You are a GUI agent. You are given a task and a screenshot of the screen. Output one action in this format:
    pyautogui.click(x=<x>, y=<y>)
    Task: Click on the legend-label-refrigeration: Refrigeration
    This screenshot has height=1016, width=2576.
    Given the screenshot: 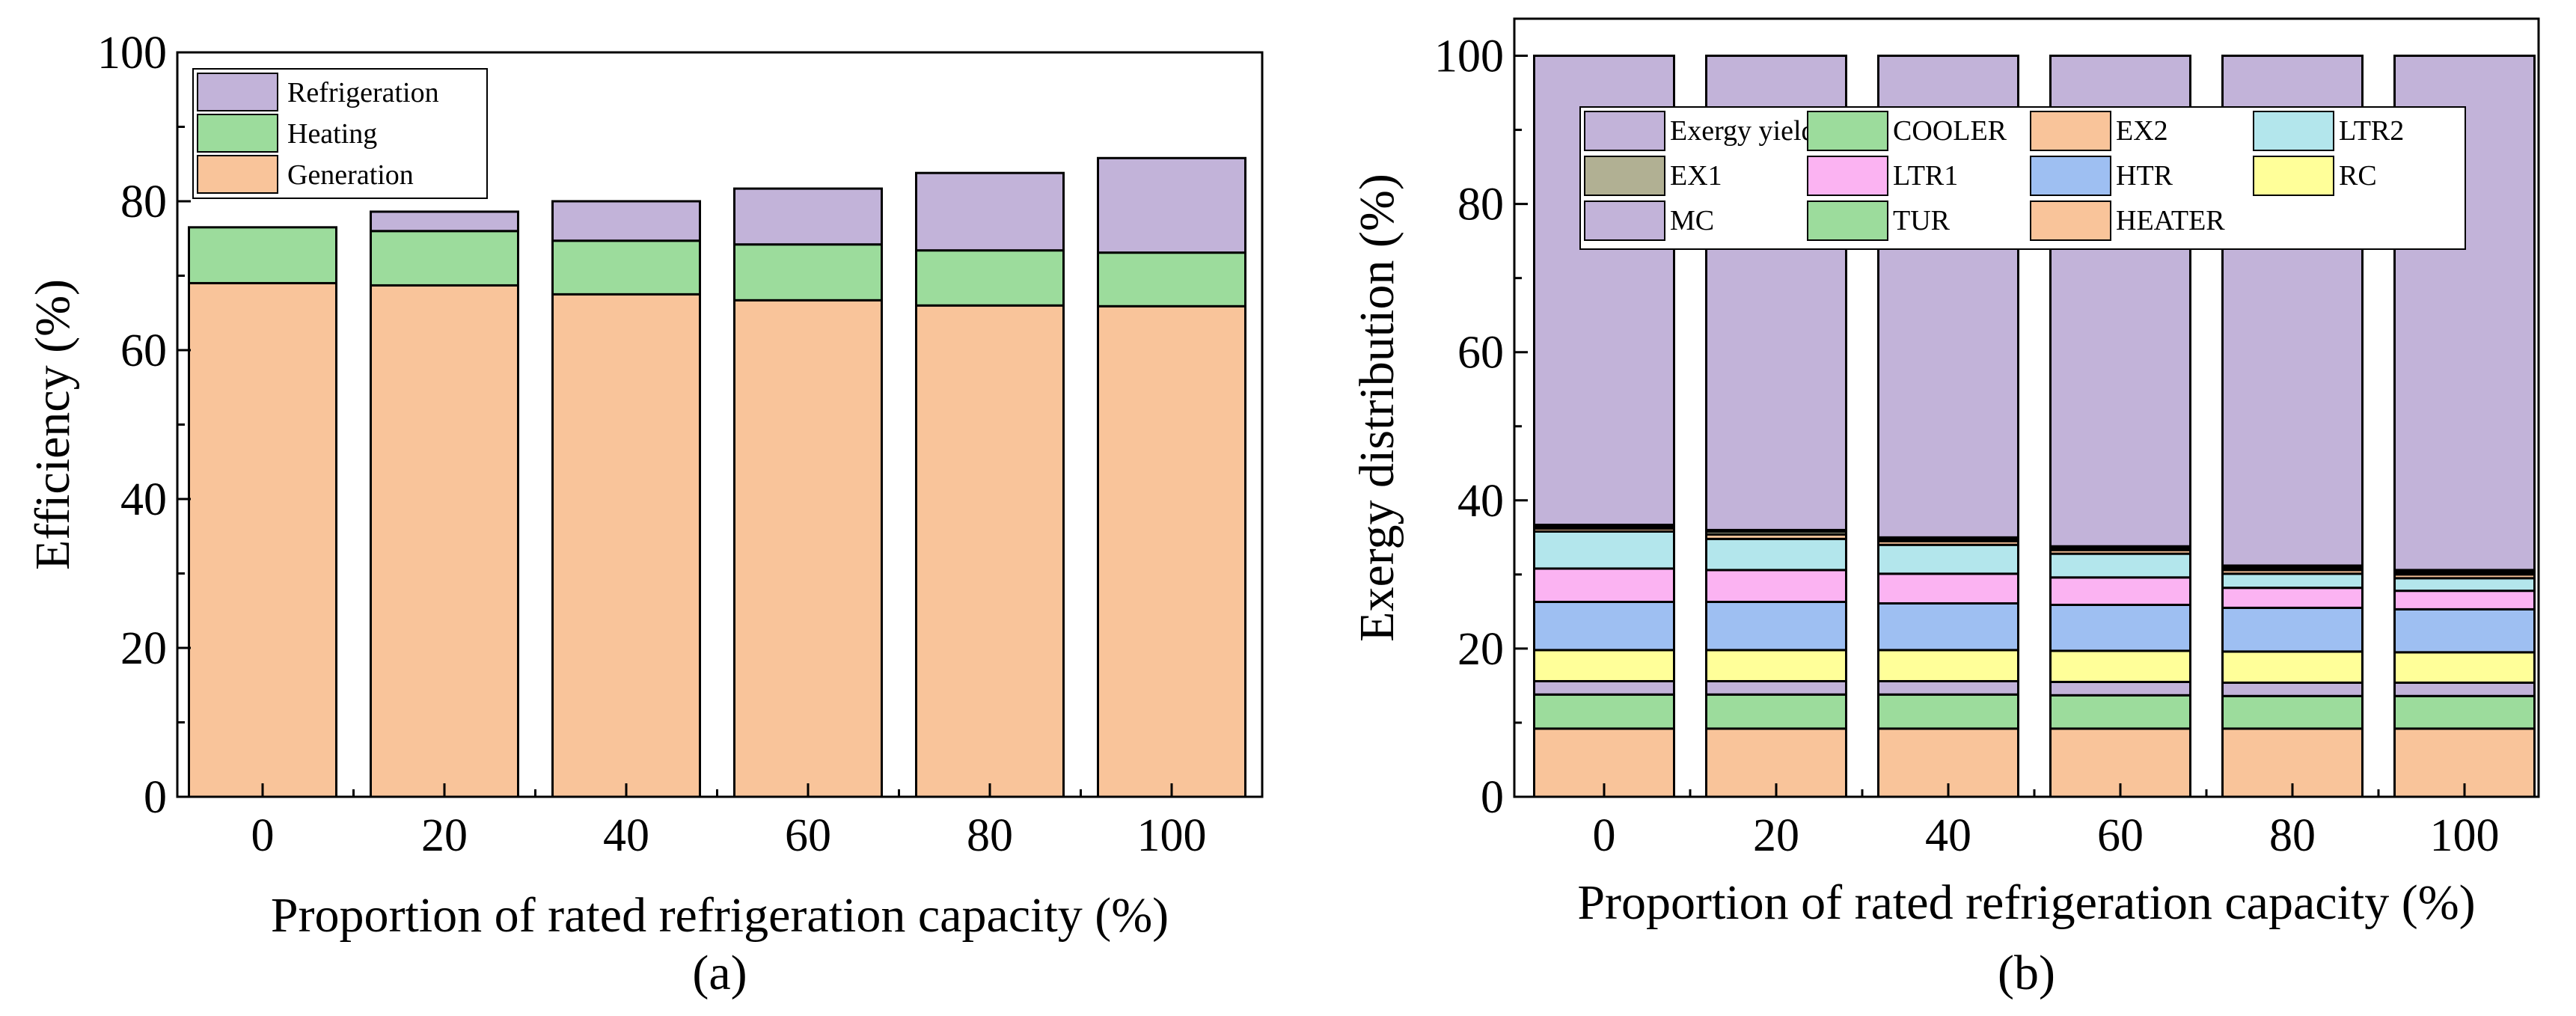 What is the action you would take?
    pyautogui.click(x=363, y=93)
    